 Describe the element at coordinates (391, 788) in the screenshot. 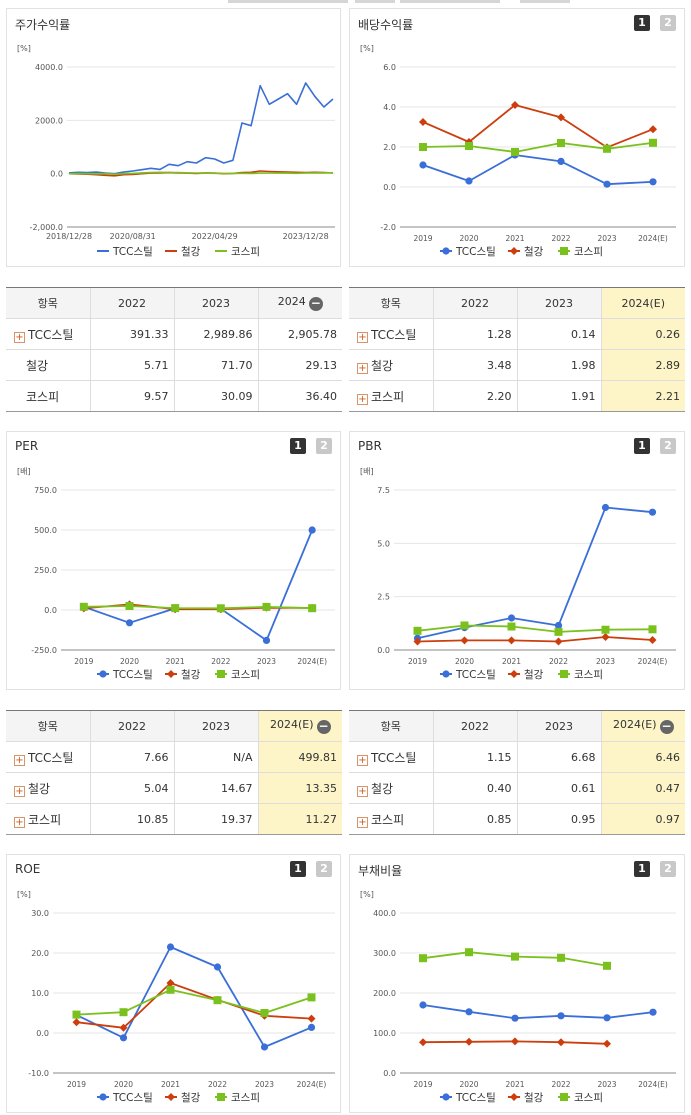

I see `row-label-cell: + 철강` at that location.